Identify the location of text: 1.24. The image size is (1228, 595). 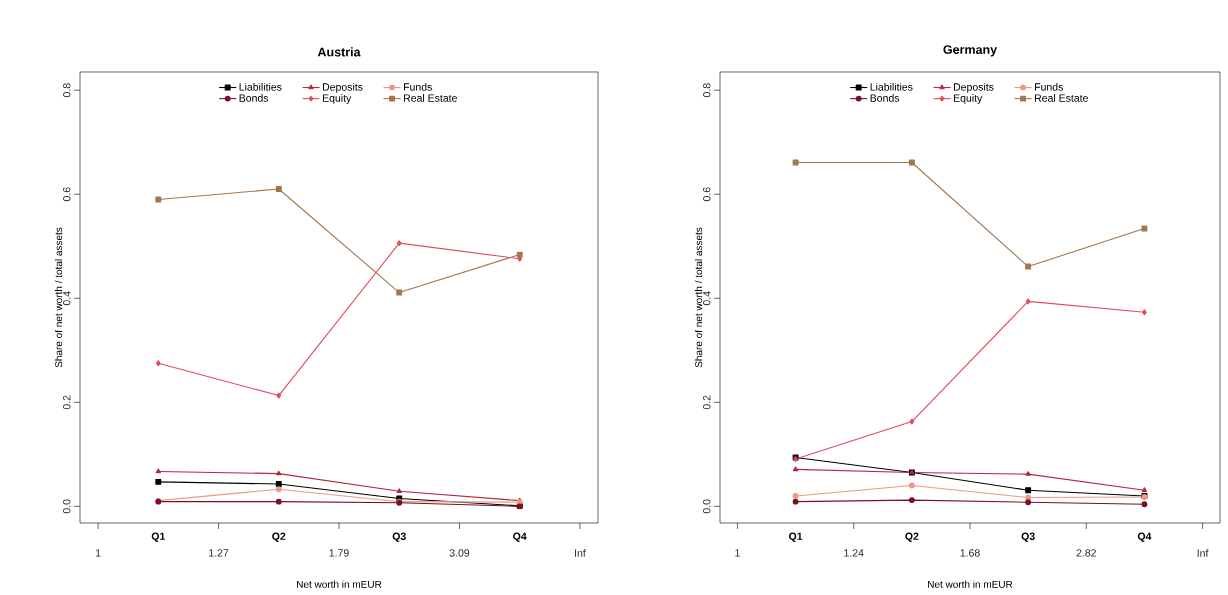
(854, 553).